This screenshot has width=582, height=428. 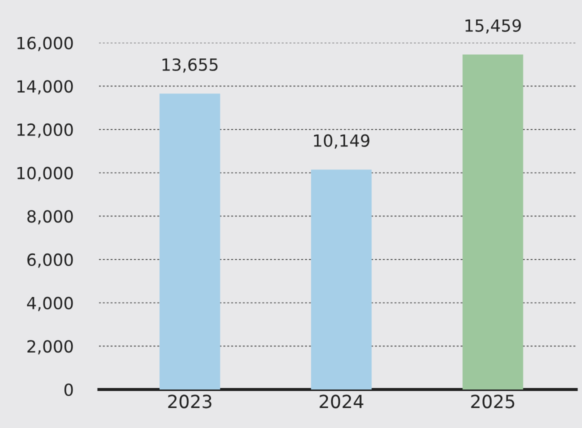 I want to click on y-tick-label: 12,000, so click(x=45, y=130).